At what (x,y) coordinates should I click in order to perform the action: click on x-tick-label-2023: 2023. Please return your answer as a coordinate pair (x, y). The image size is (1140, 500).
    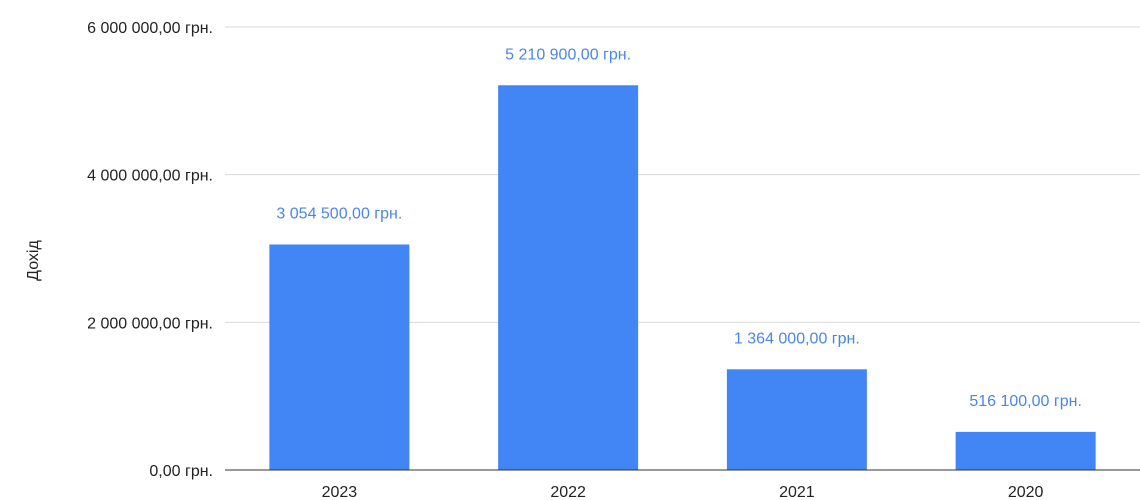
    Looking at the image, I should click on (340, 492).